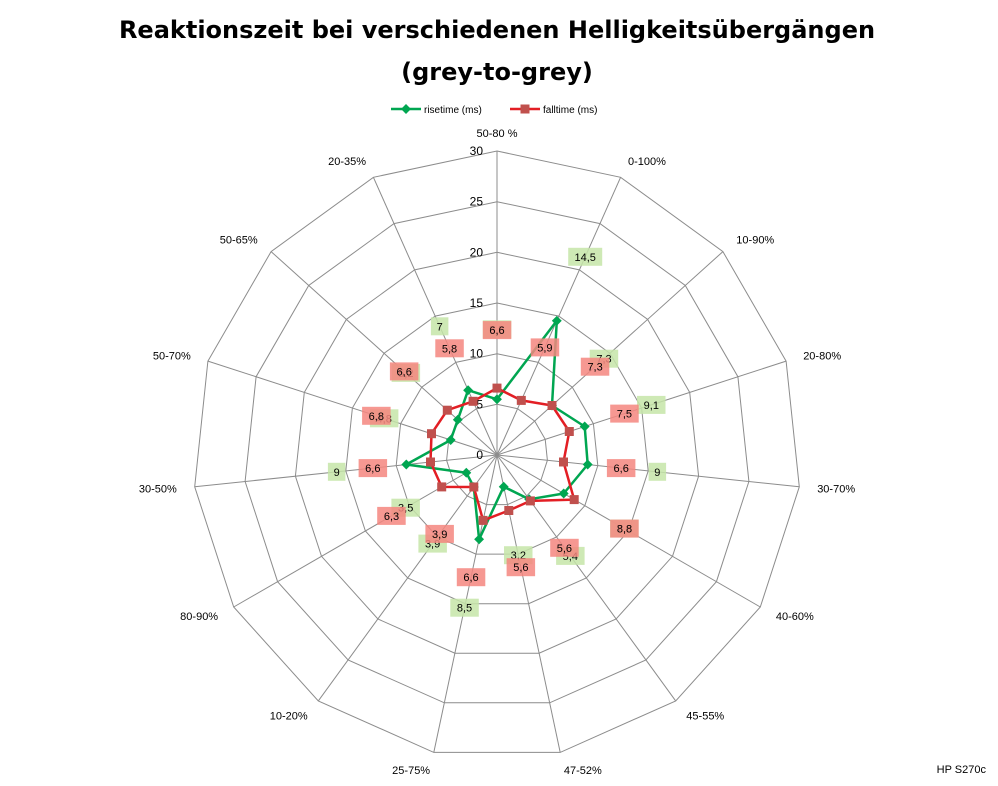  I want to click on radial-tick-label: 20, so click(477, 252).